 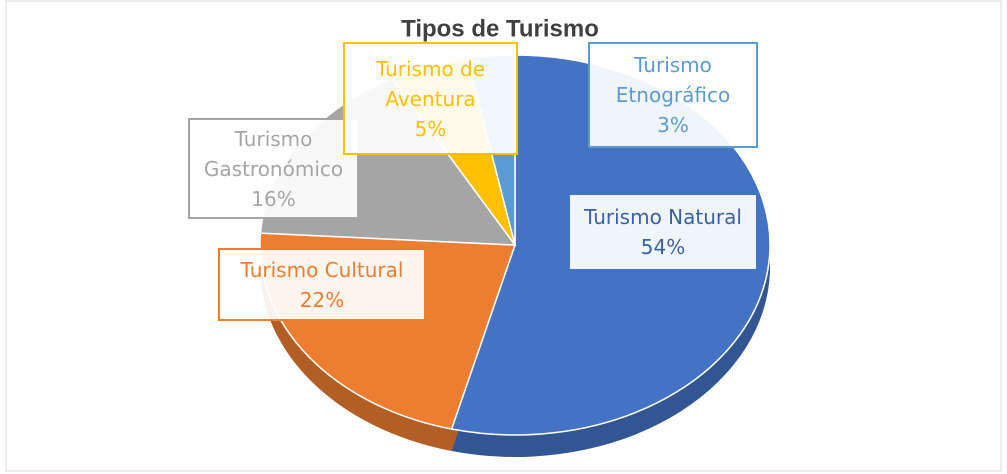 I want to click on data-label-box: Turismo Natural 54%, so click(x=663, y=232).